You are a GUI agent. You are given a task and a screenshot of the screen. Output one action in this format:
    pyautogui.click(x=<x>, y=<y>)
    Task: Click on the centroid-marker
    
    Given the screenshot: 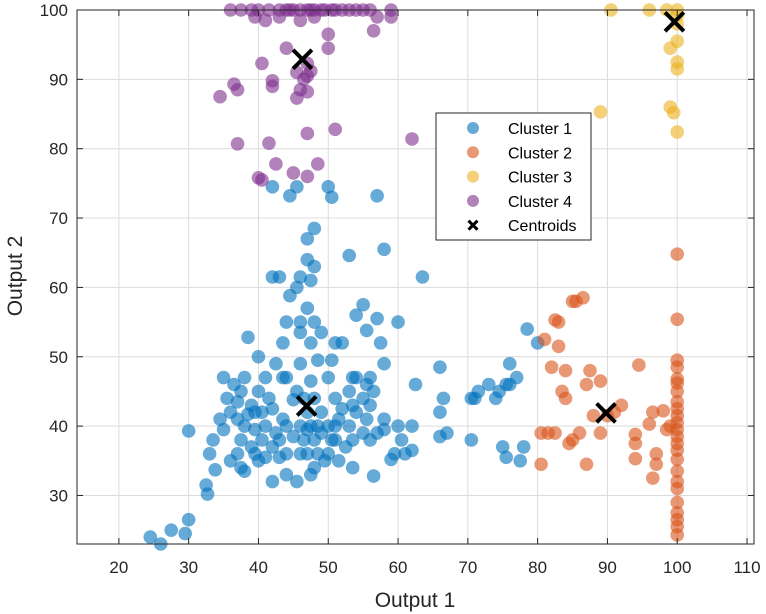 What is the action you would take?
    pyautogui.click(x=606, y=413)
    